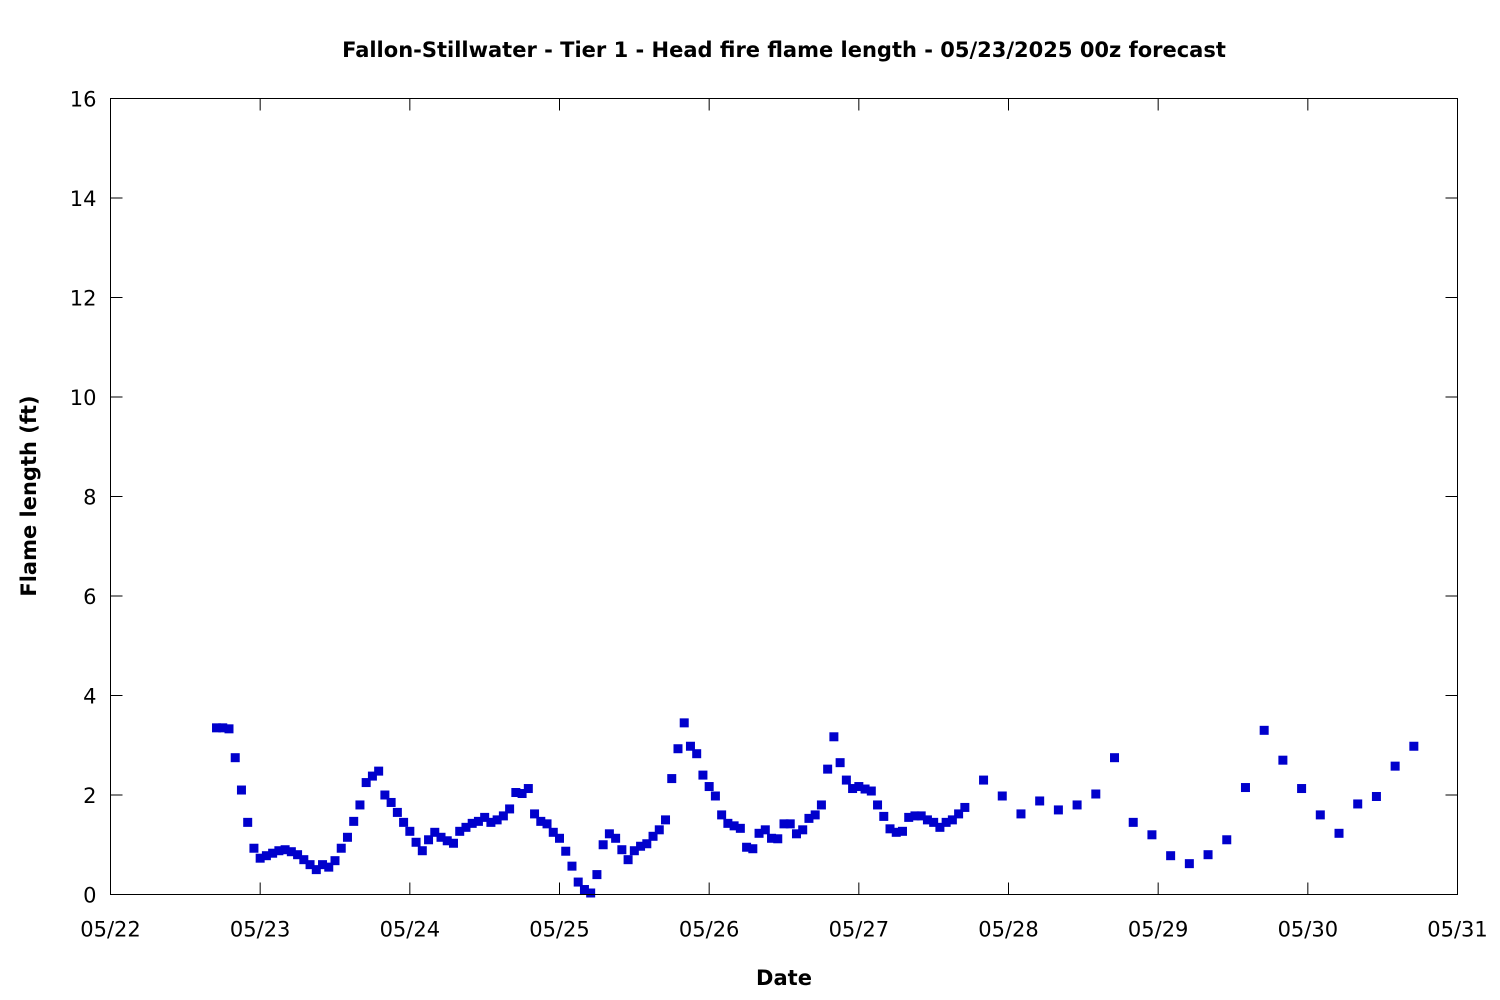  I want to click on x-tick-label: 05/30, so click(1308, 930).